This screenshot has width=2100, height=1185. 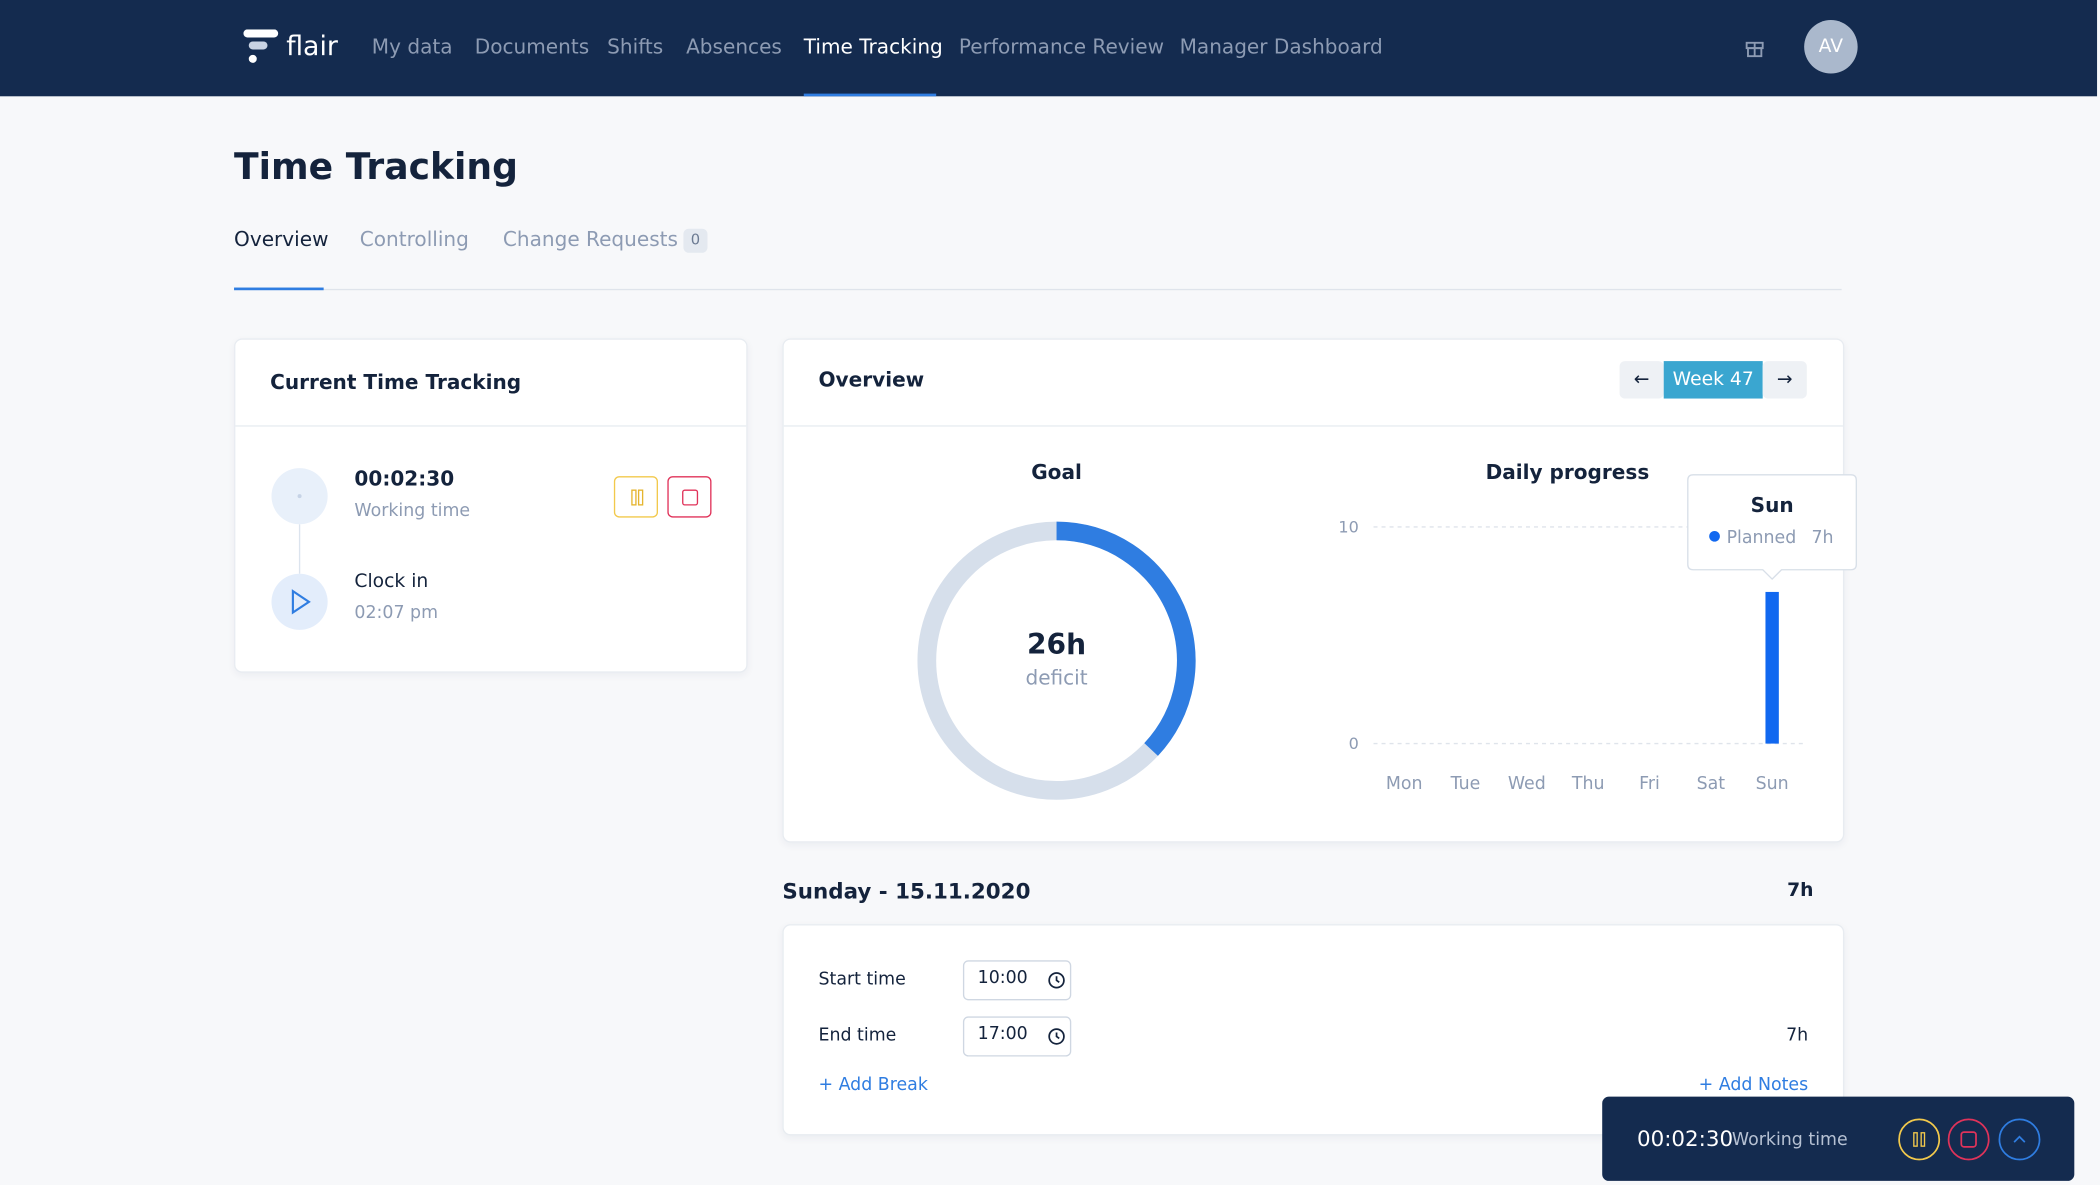 I want to click on nav-item: Shifts, so click(x=635, y=46).